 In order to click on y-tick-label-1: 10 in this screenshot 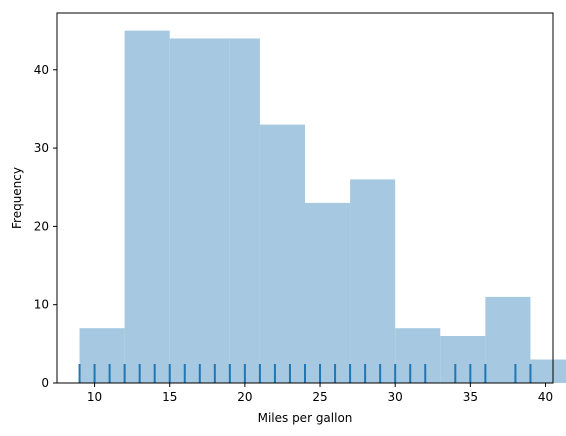, I will do `click(41, 305)`.